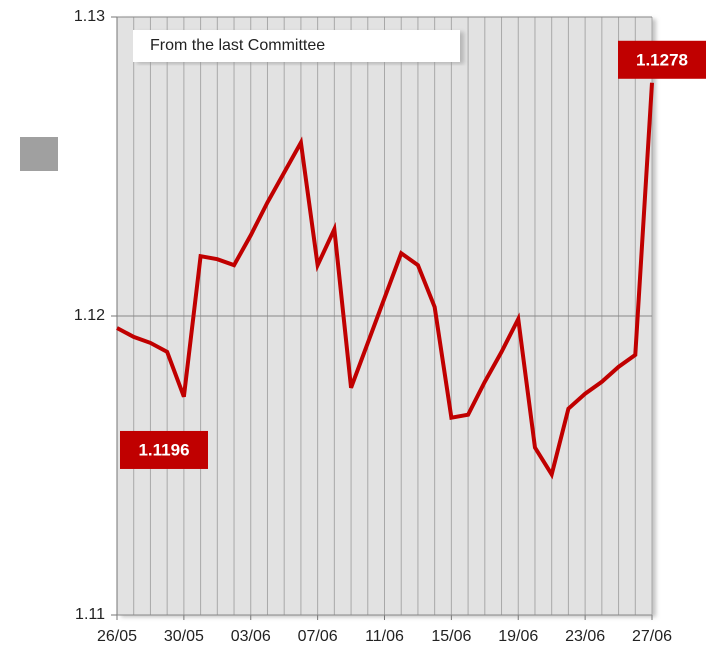  I want to click on y-tick-label: 1.11, so click(90, 614).